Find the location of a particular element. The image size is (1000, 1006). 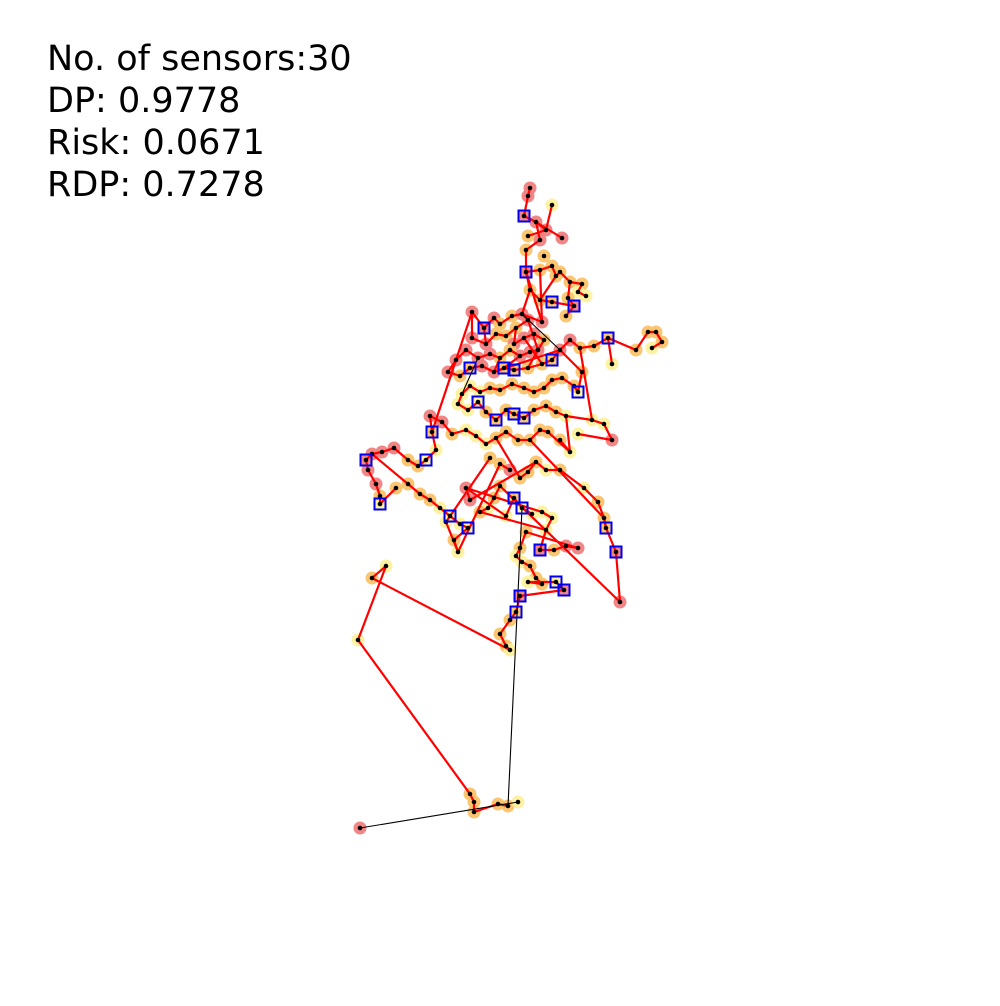

rdp-text: RDP: 0.7278 is located at coordinates (156, 185).